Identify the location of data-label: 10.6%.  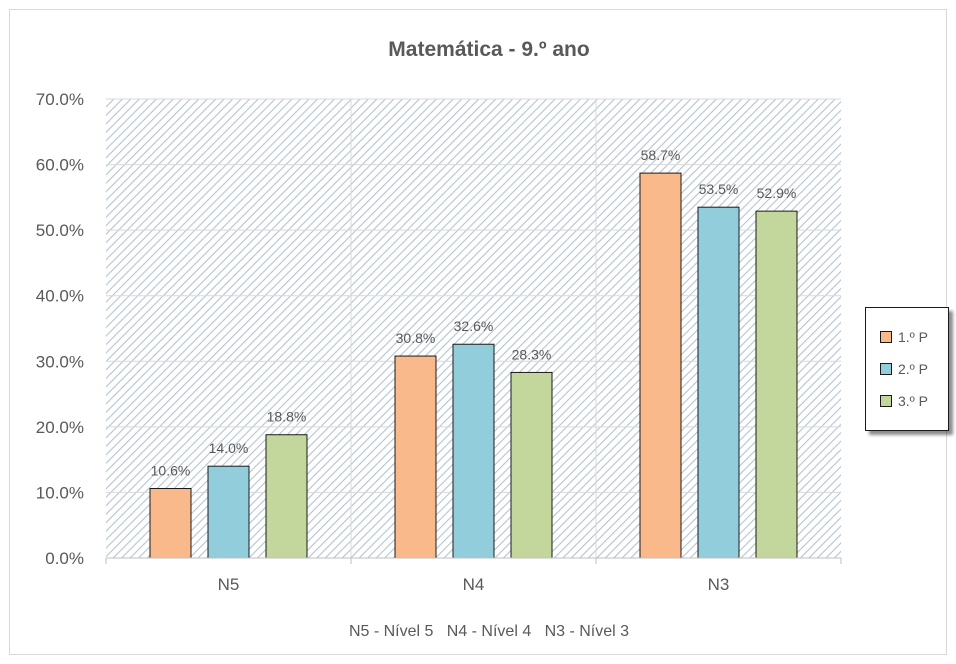
(171, 470).